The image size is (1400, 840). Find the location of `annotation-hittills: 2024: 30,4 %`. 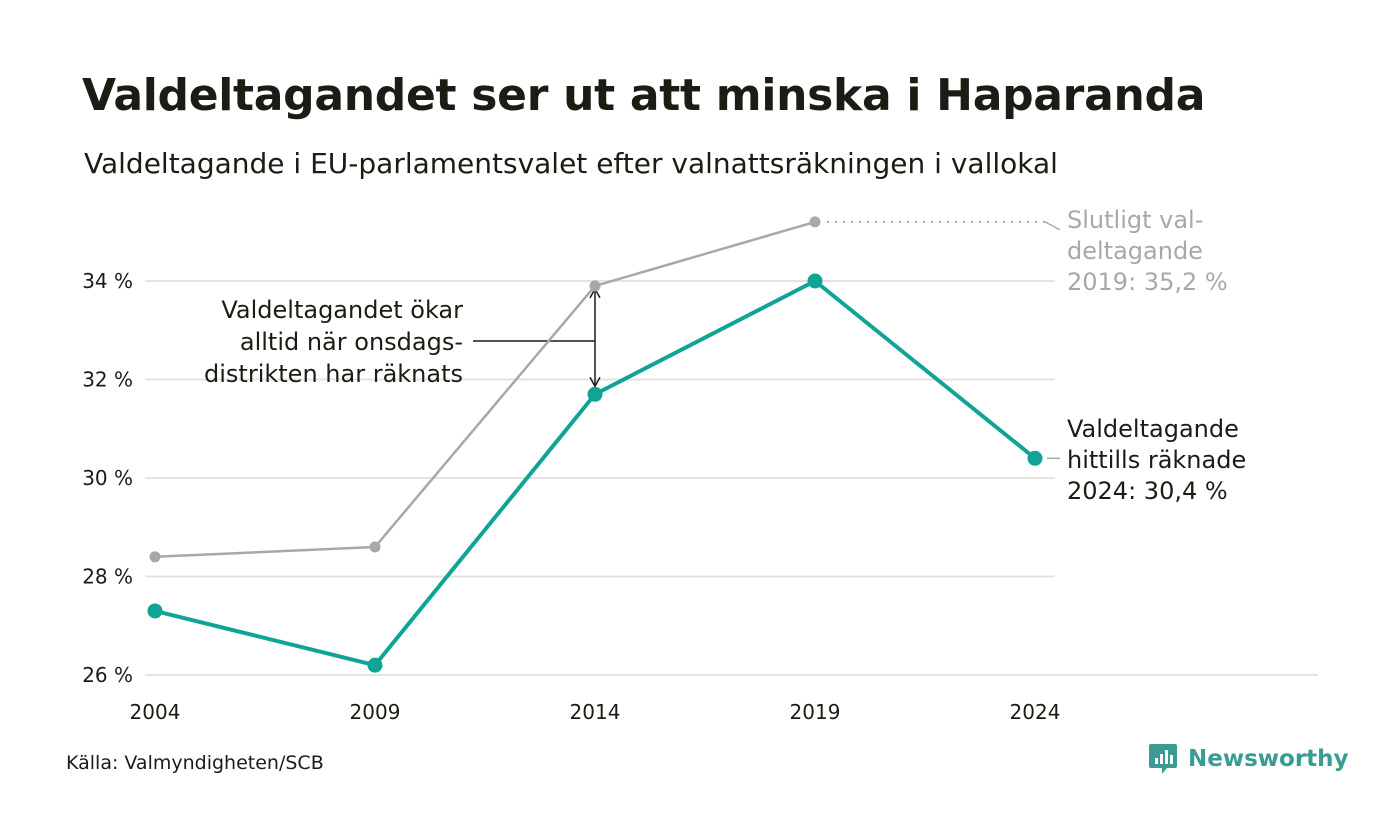

annotation-hittills: 2024: 30,4 % is located at coordinates (1147, 491).